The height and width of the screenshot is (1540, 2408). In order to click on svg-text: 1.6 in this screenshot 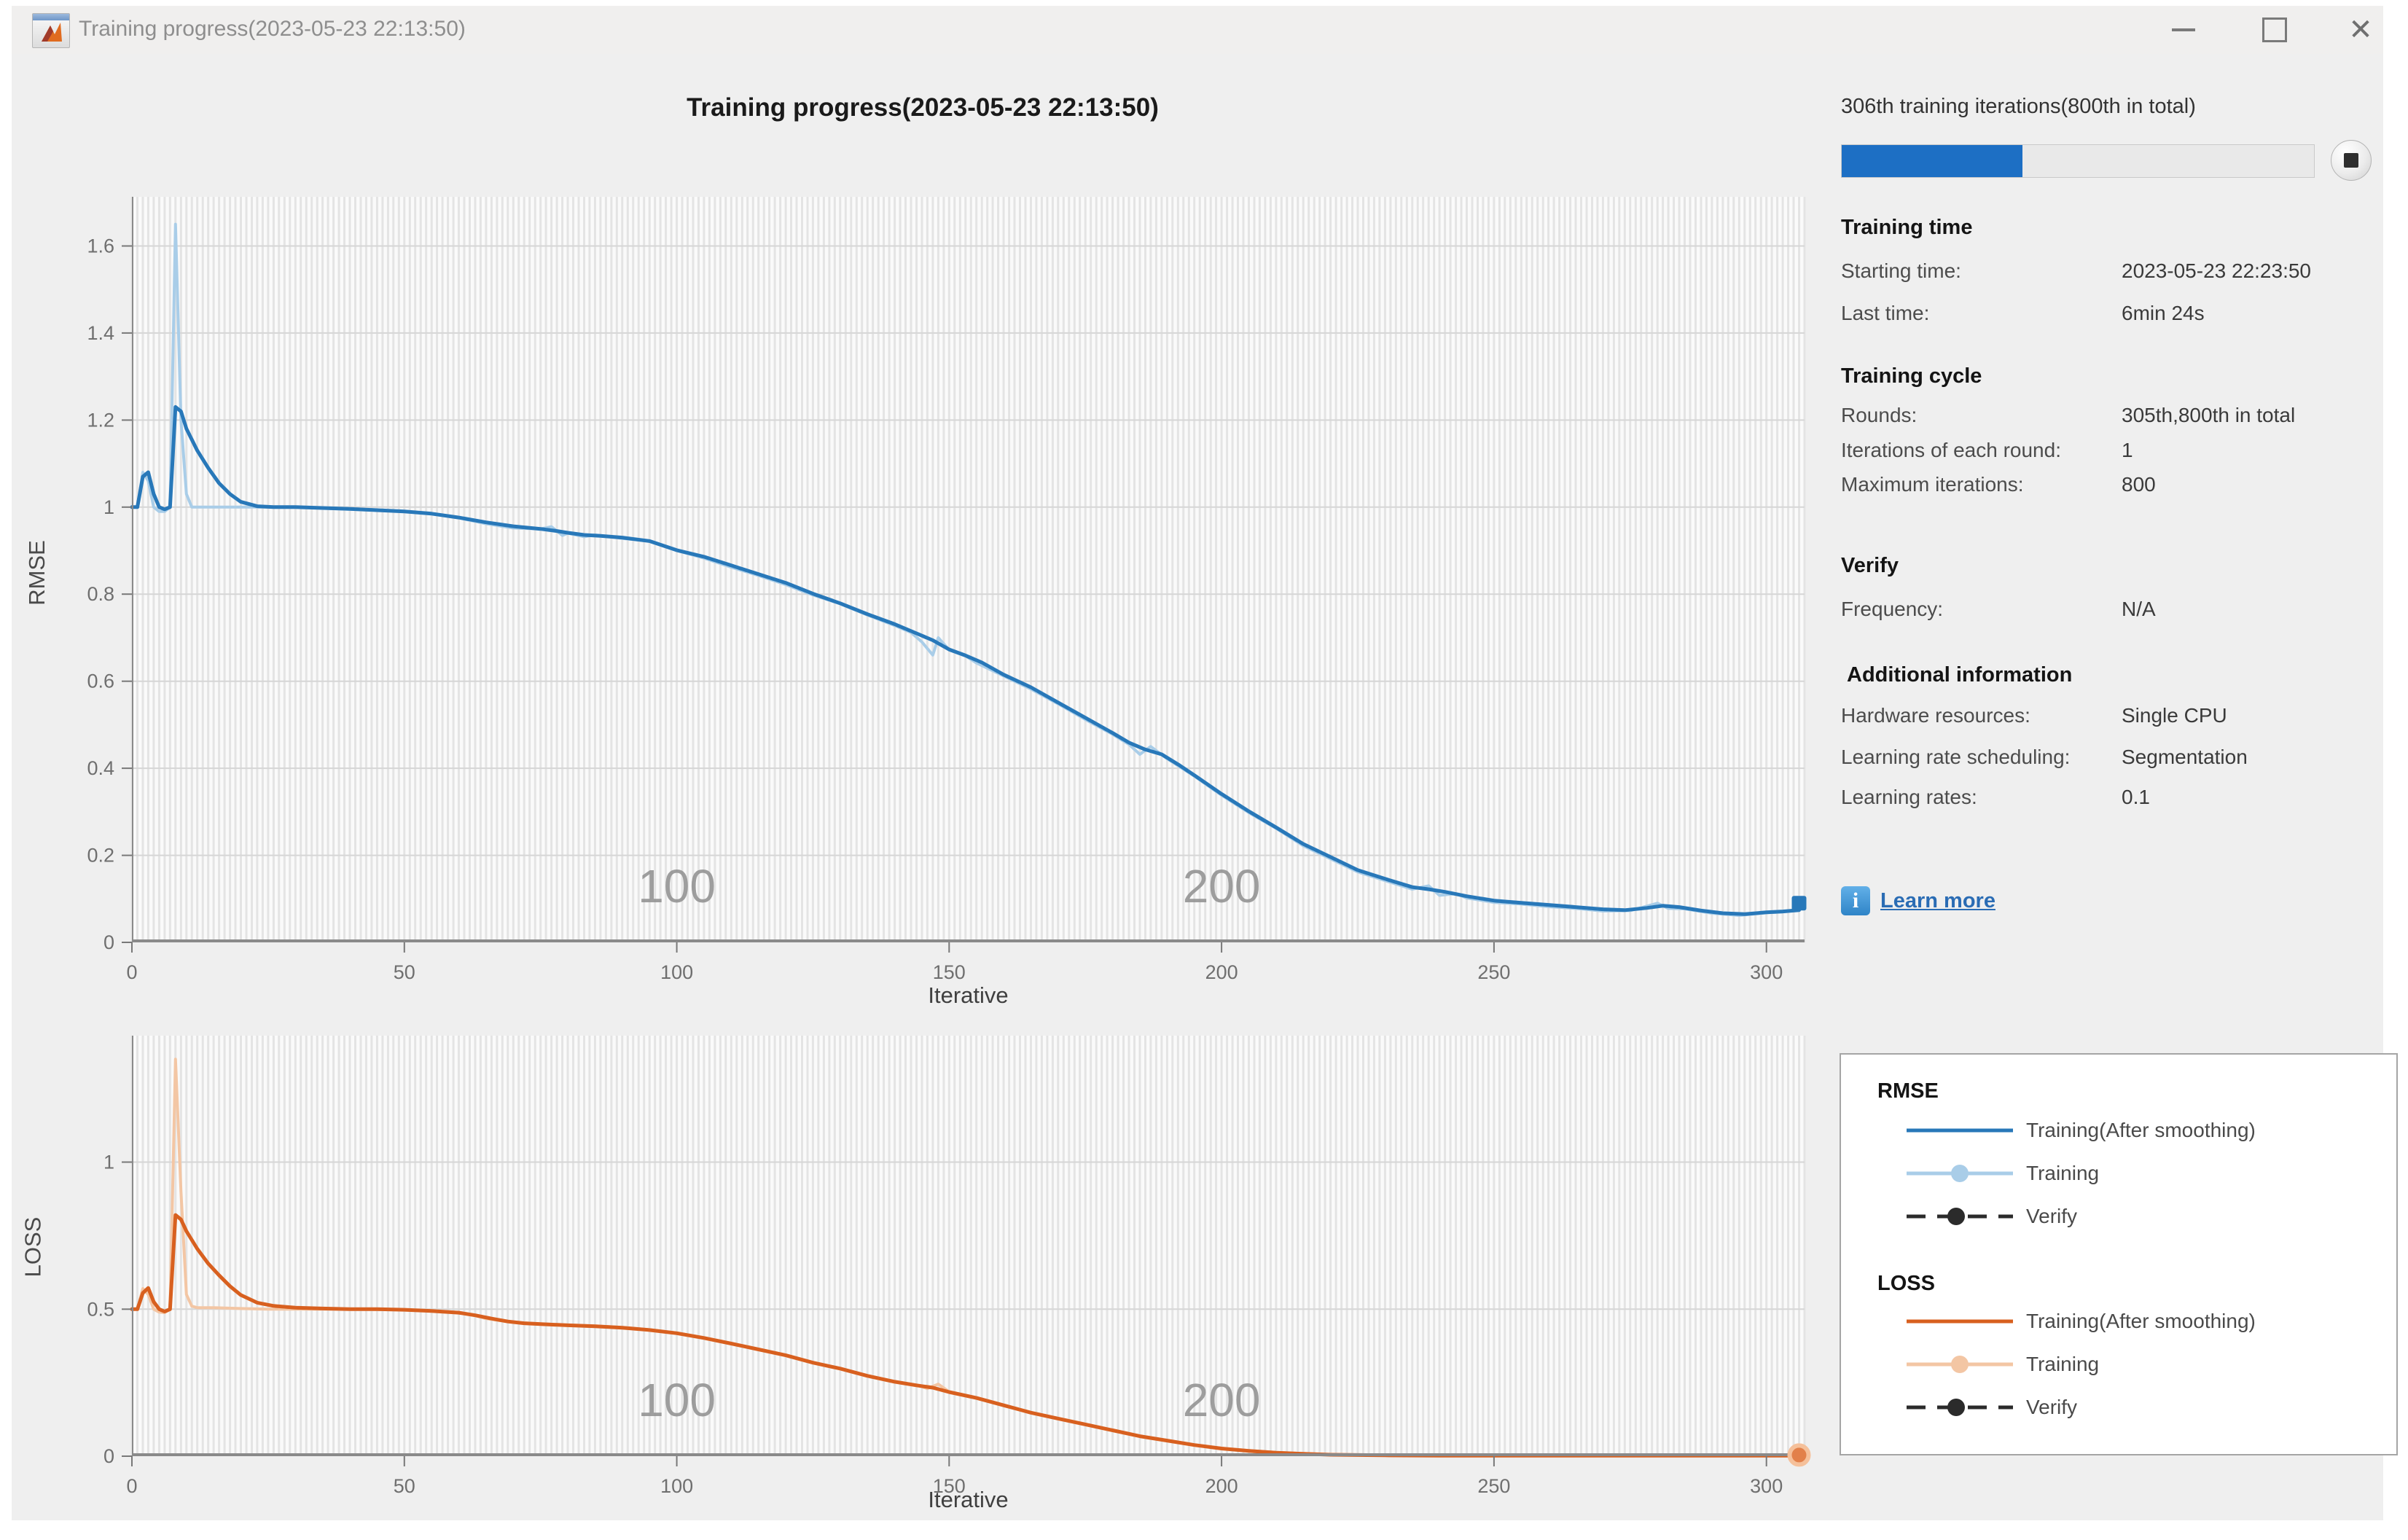, I will do `click(100, 246)`.